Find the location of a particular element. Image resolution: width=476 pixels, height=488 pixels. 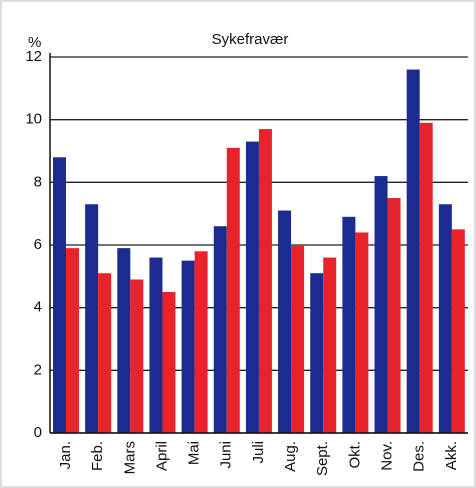

y-tick-label: 12 is located at coordinates (33, 56).